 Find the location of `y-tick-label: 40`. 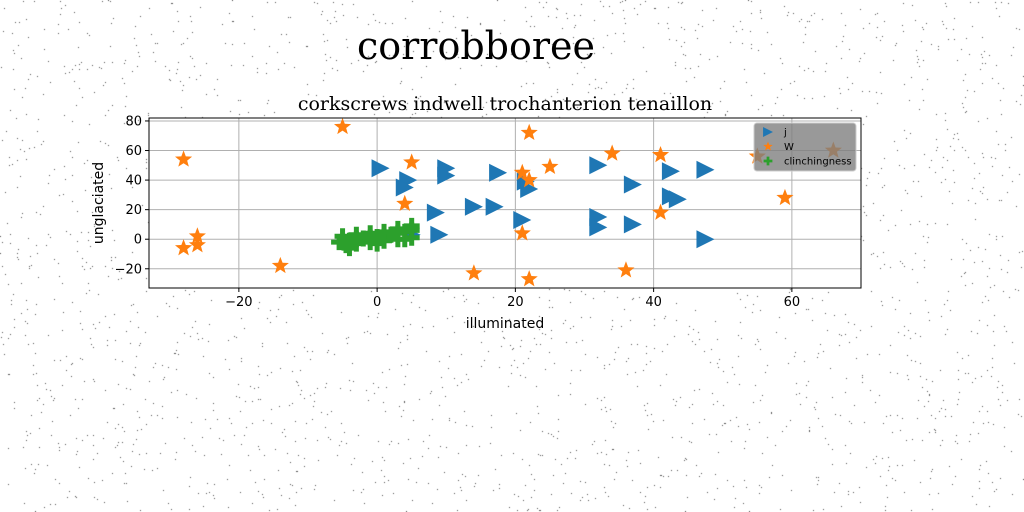

y-tick-label: 40 is located at coordinates (133, 181).